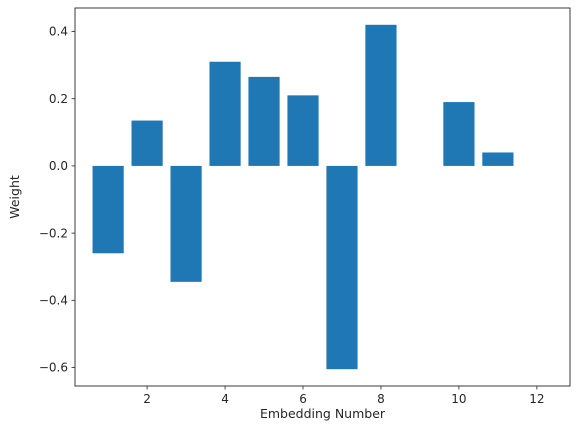 The width and height of the screenshot is (579, 432). What do you see at coordinates (536, 399) in the screenshot?
I see `x-tick-label: 12` at bounding box center [536, 399].